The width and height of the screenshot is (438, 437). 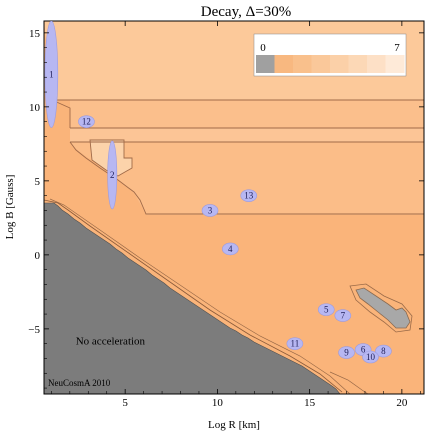 What do you see at coordinates (363, 350) in the screenshot?
I see `source-label-6: 6` at bounding box center [363, 350].